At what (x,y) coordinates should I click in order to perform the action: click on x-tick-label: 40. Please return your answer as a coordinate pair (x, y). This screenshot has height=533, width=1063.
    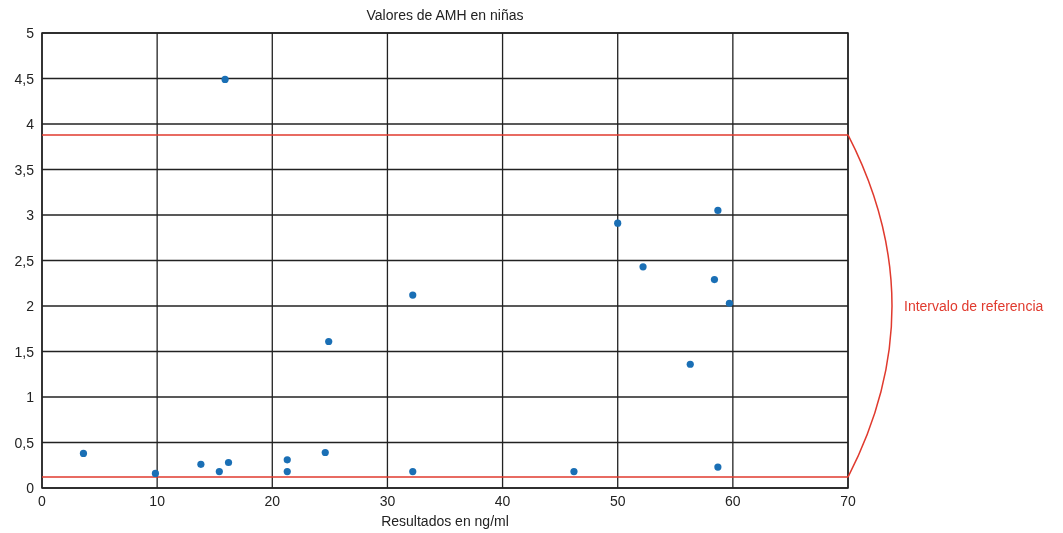
    Looking at the image, I should click on (502, 501).